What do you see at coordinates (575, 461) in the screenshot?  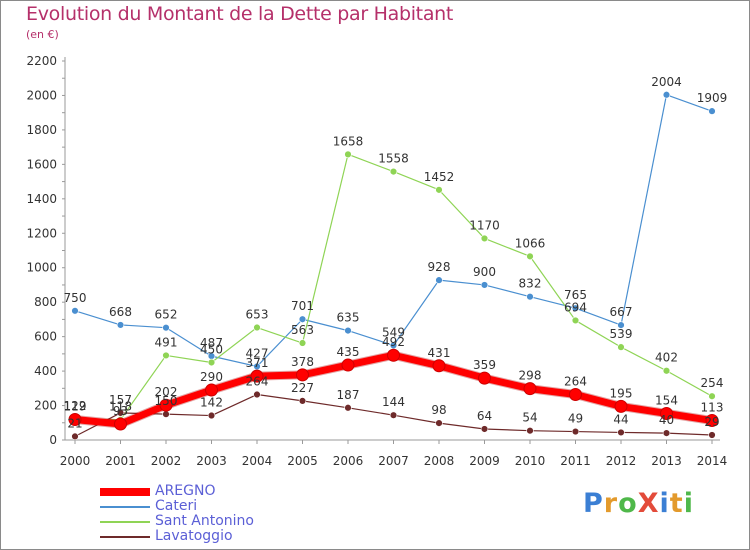 I see `x-tick-label: 2011` at bounding box center [575, 461].